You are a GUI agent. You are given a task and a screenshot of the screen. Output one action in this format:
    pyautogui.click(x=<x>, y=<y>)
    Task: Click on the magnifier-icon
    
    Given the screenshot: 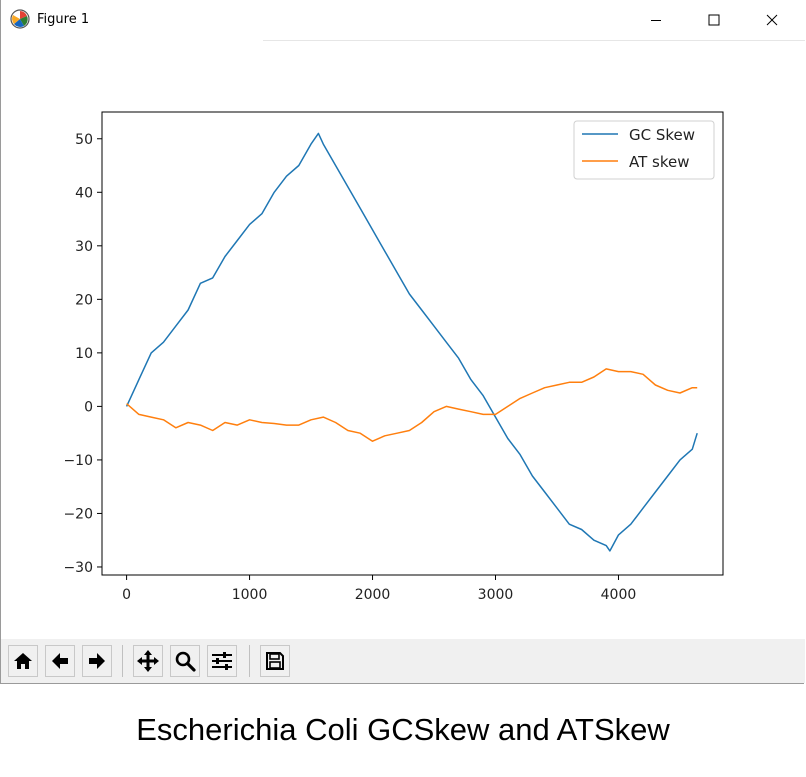 What is the action you would take?
    pyautogui.click(x=185, y=661)
    